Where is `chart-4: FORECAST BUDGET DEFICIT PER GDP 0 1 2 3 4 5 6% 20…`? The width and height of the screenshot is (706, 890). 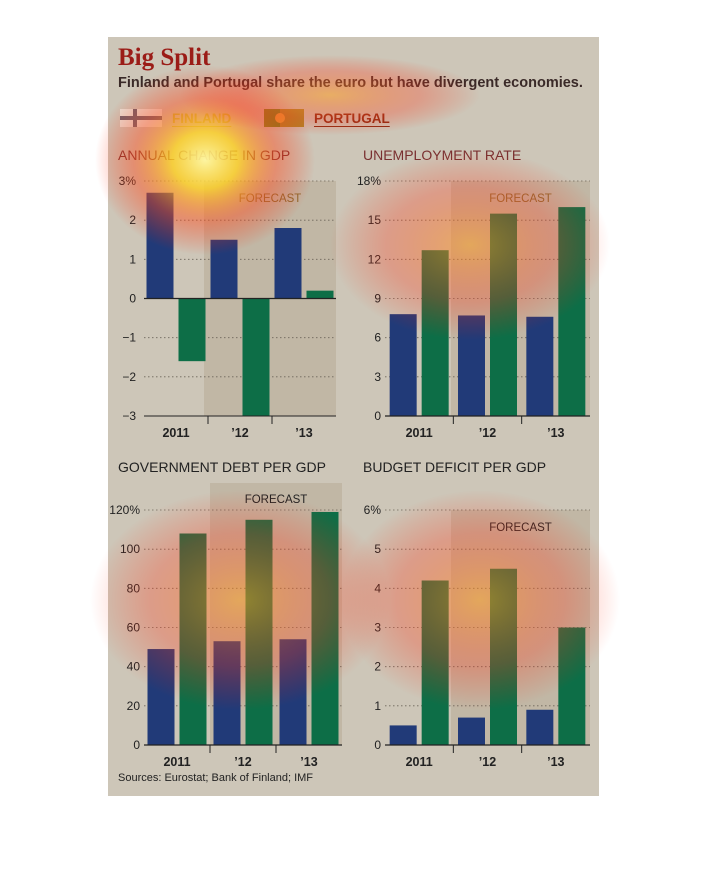 chart-4: FORECAST BUDGET DEFICIT PER GDP 0 1 2 3 4 5 6% 20… is located at coordinates (476, 614).